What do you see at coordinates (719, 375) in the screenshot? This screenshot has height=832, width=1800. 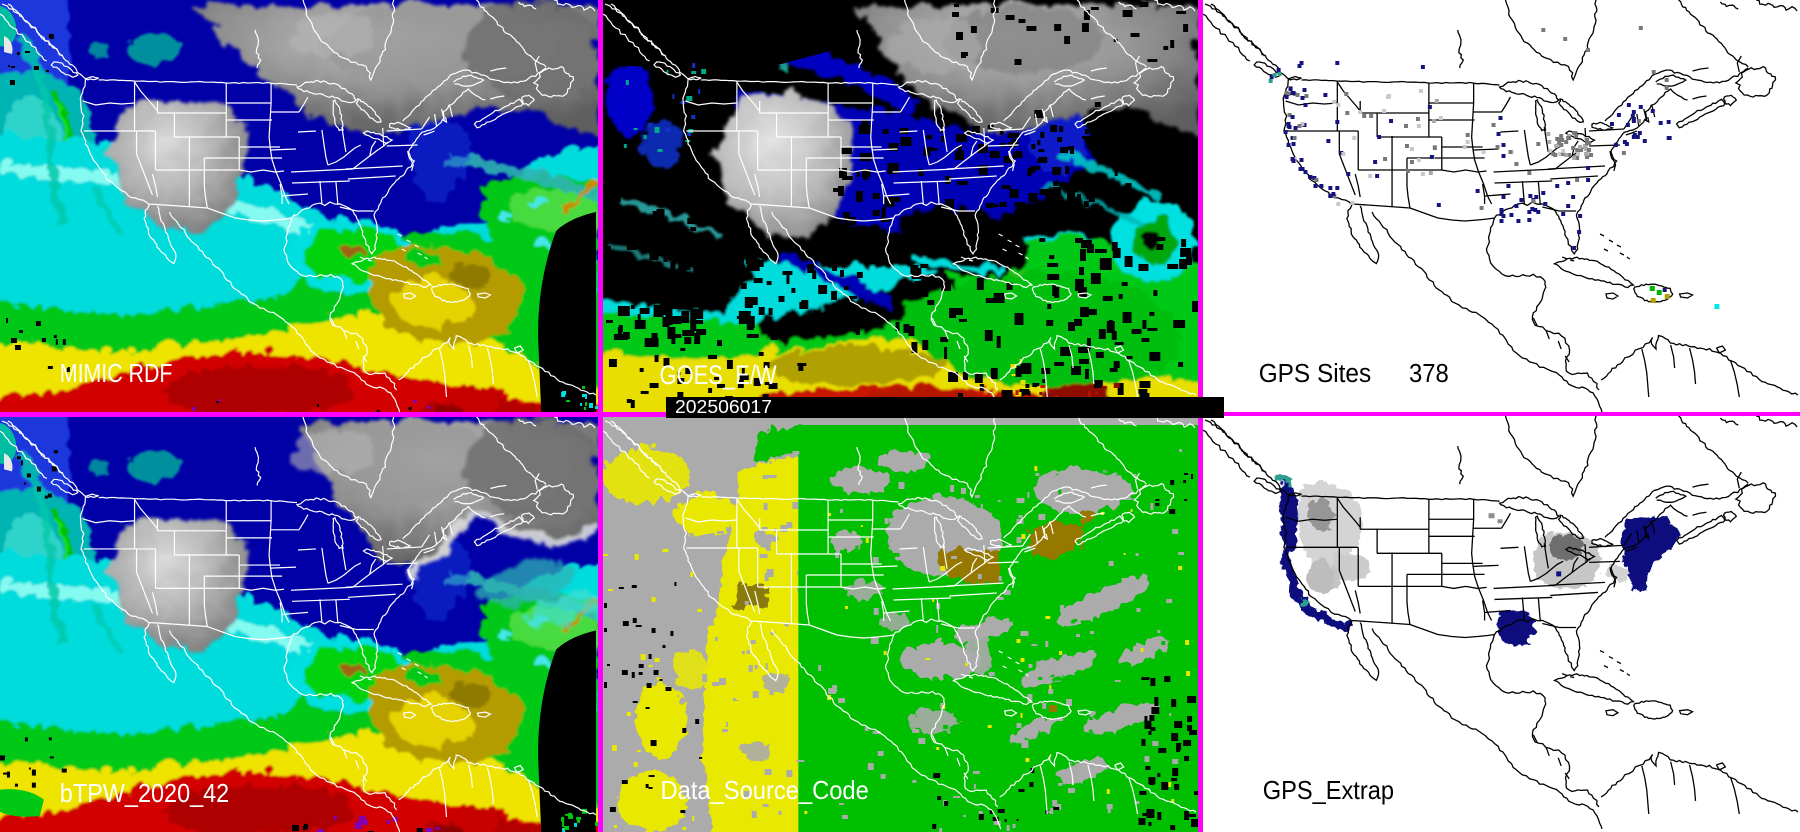 I see `svg-text: GOES_E/W` at bounding box center [719, 375].